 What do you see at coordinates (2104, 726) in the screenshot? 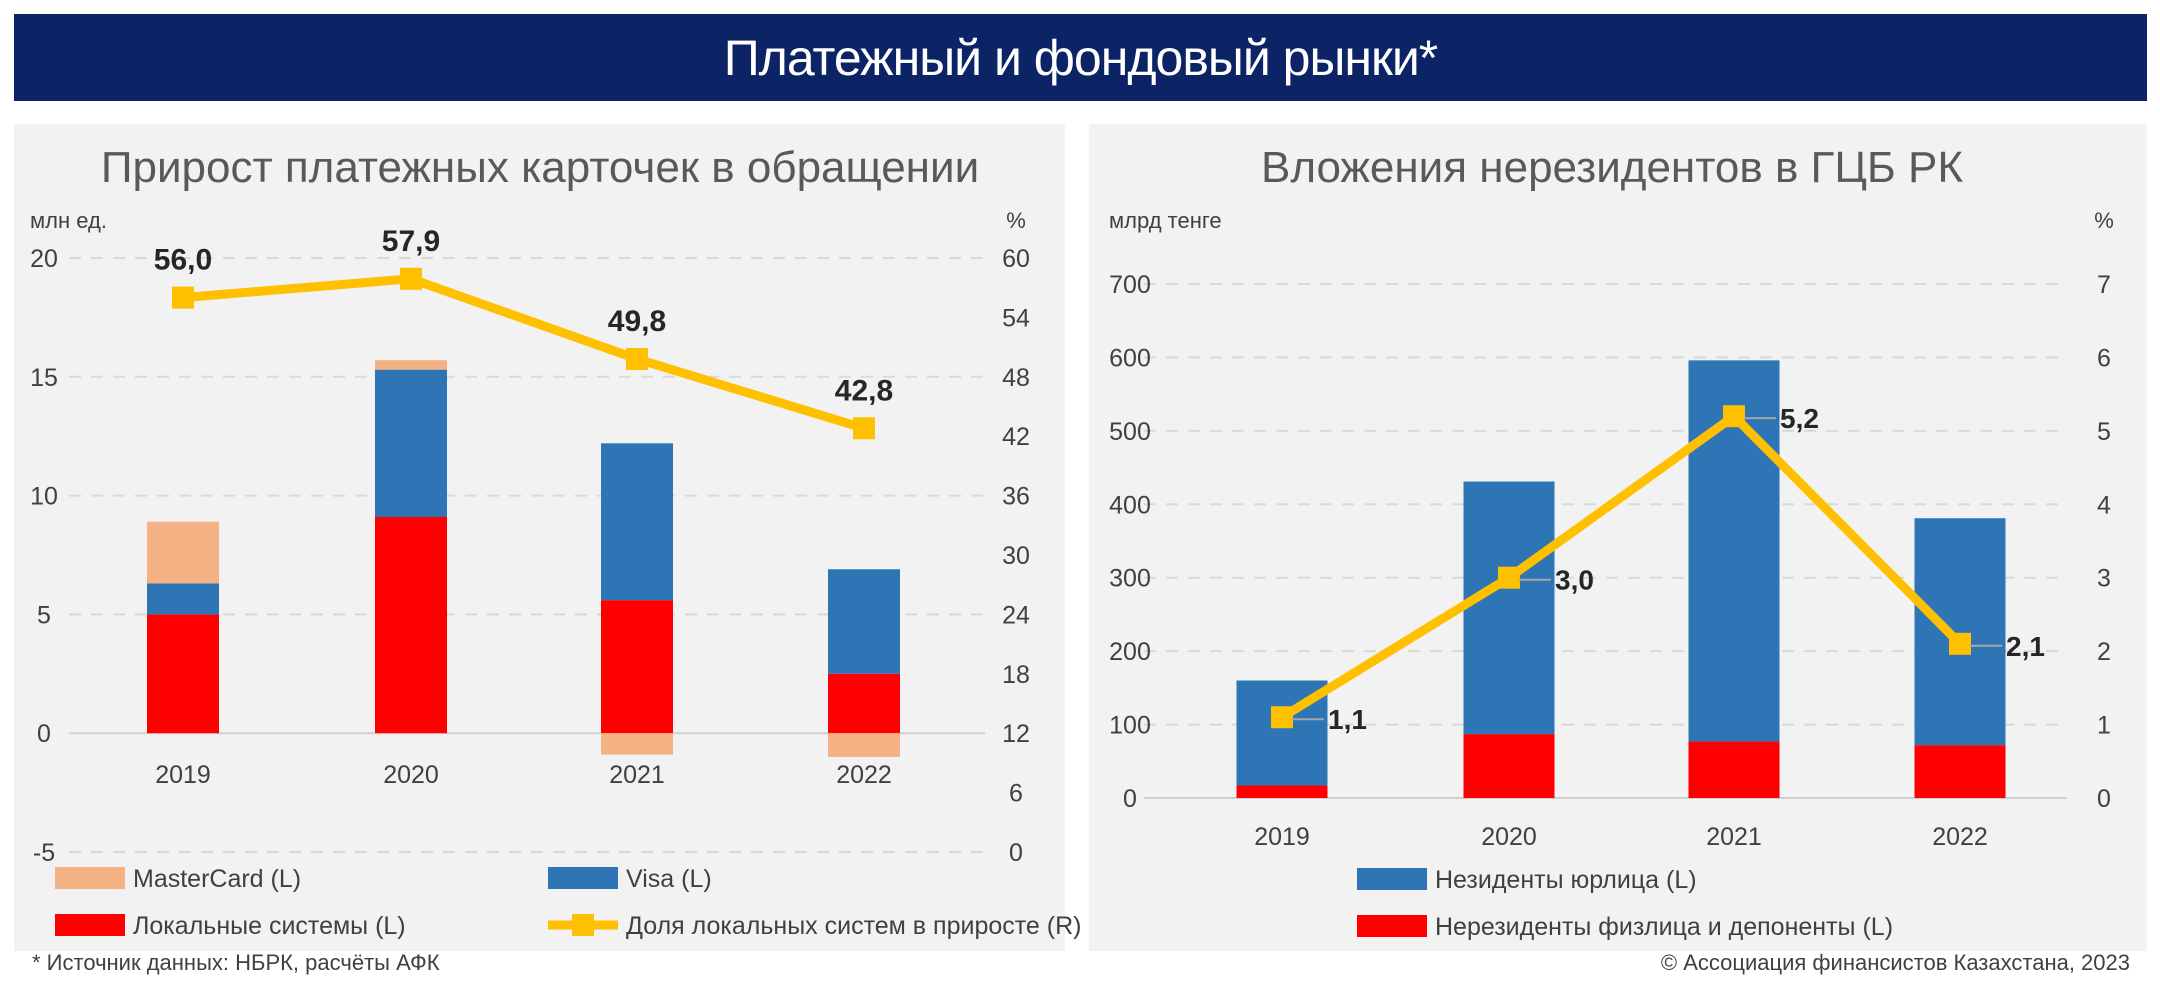
I see `y2-tick-label: 1` at bounding box center [2104, 726].